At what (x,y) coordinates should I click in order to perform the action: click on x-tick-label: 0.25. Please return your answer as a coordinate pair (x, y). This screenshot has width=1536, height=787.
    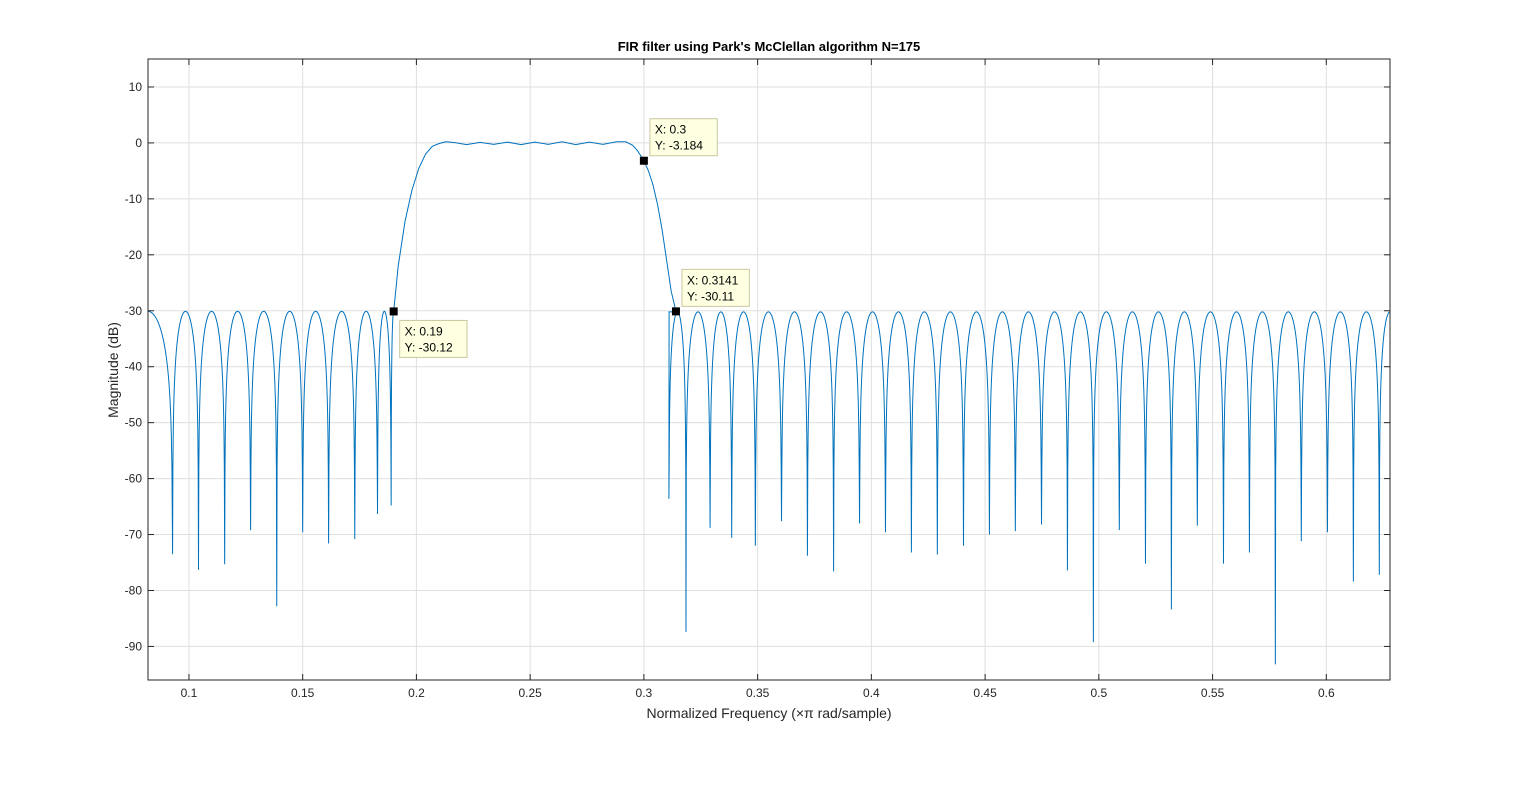
    Looking at the image, I should click on (530, 693).